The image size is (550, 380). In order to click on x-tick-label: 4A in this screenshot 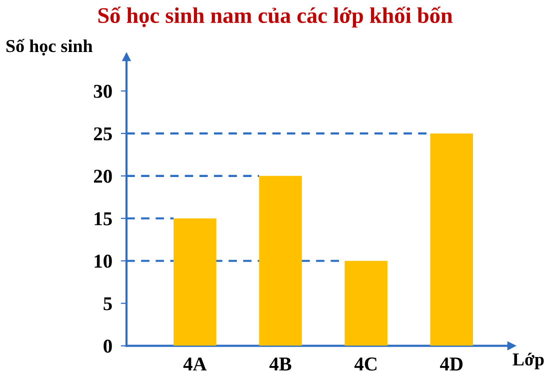, I will do `click(195, 364)`.